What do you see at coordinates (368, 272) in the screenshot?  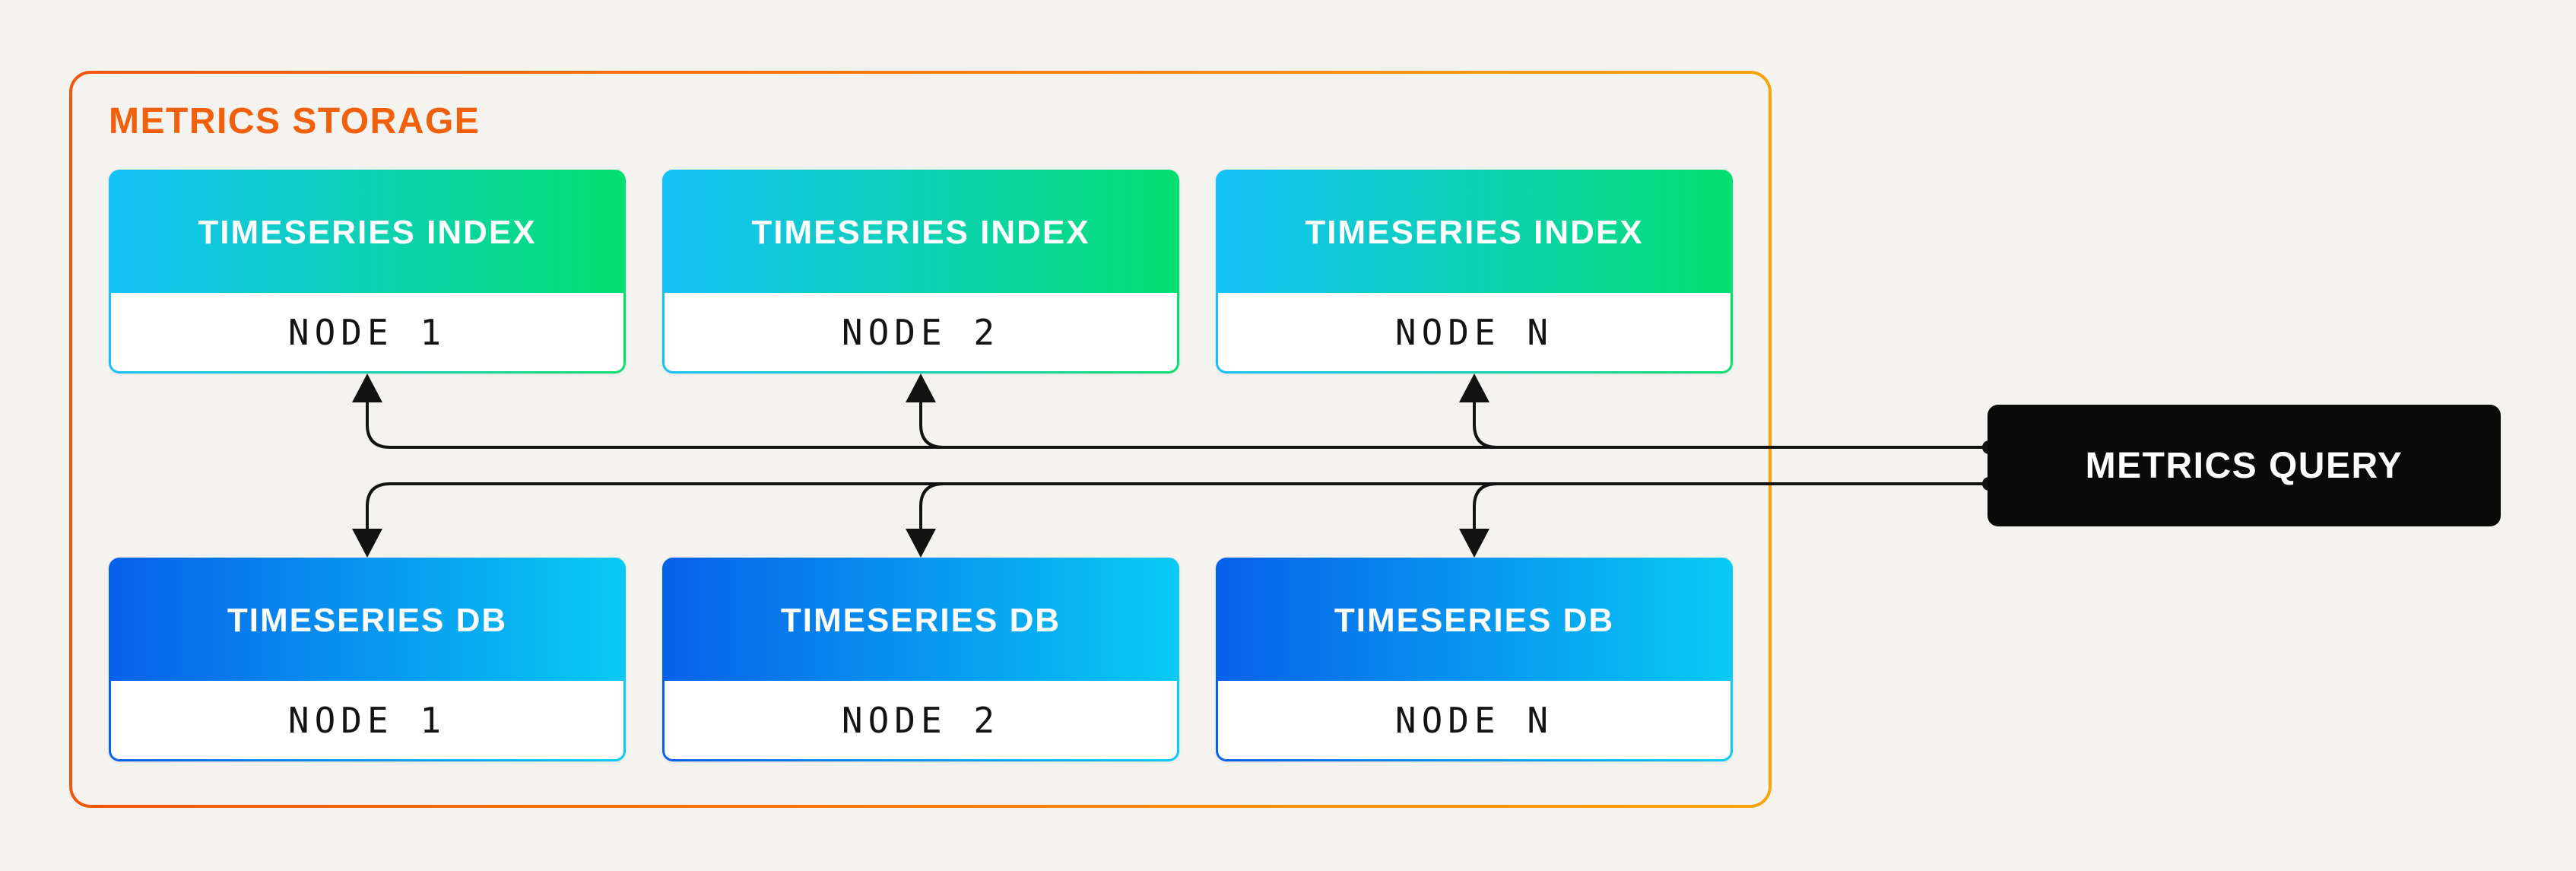 I see `timeseries-index-node-1: TIMESERIES INDEX NODE 1` at bounding box center [368, 272].